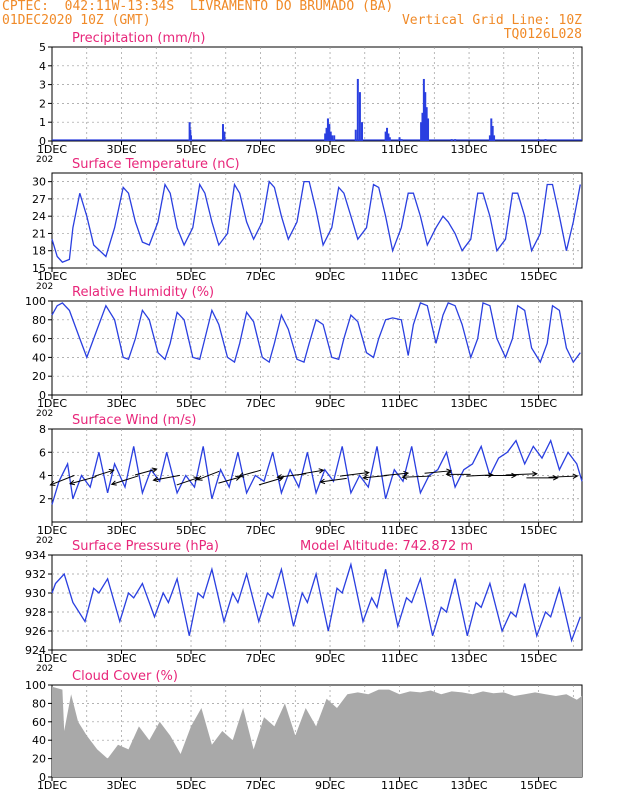  I want to click on y-tick-label: 4, so click(42, 66).